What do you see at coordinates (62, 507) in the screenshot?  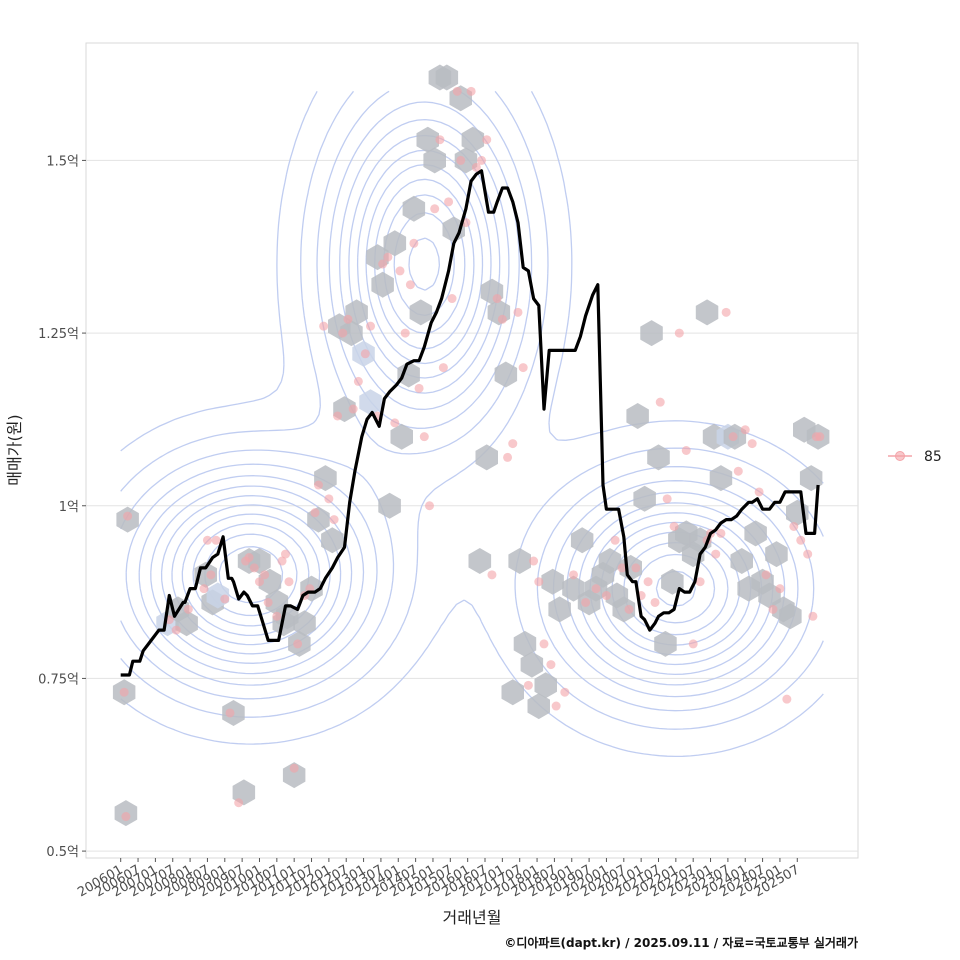 I see `y-axis: 0.5억 0.75억 1억 1.25억 1.5억` at bounding box center [62, 507].